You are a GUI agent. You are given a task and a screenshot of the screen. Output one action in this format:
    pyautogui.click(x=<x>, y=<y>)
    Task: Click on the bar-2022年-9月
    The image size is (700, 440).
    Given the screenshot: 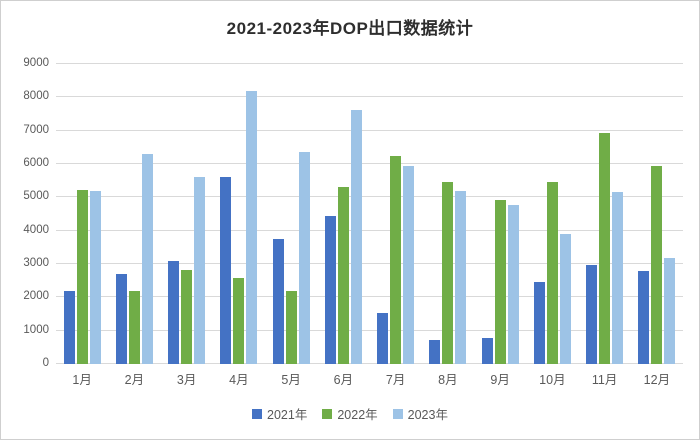 What is the action you would take?
    pyautogui.click(x=500, y=281)
    